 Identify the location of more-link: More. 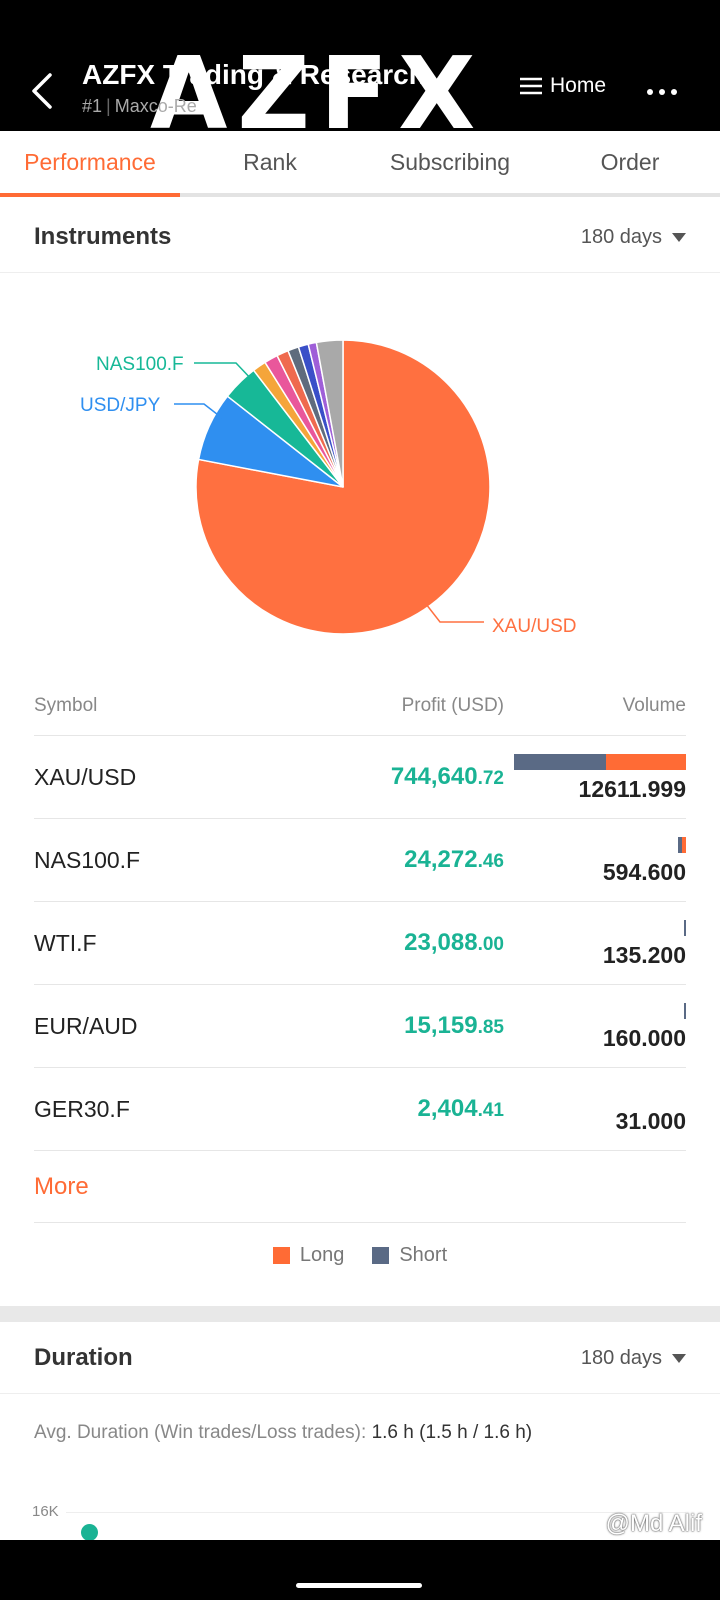
(61, 1186).